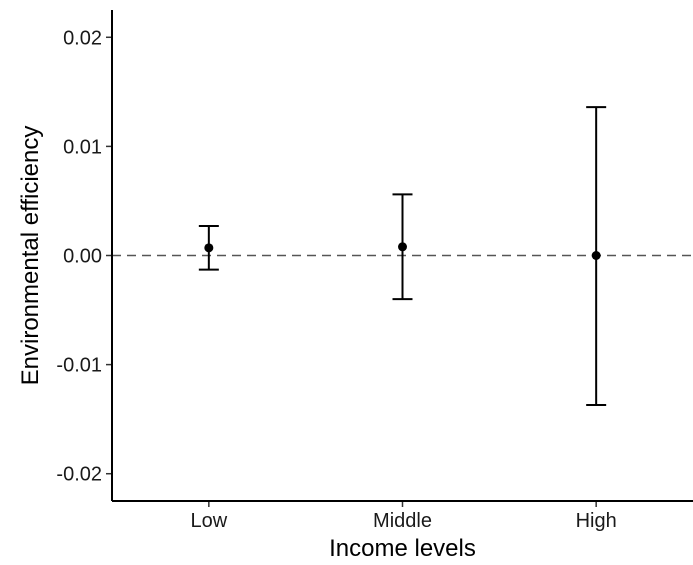 The height and width of the screenshot is (565, 693). What do you see at coordinates (402, 548) in the screenshot?
I see `x-axis-title: Income levels` at bounding box center [402, 548].